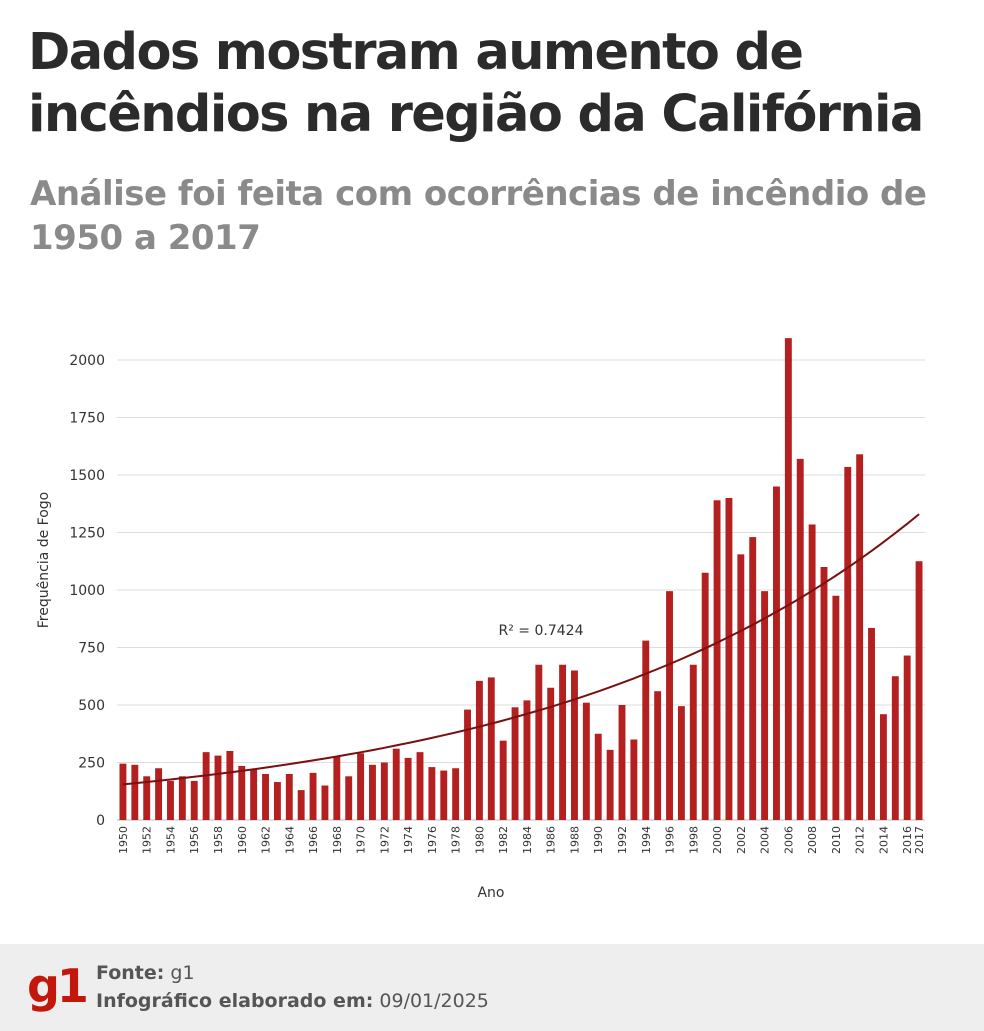 Image resolution: width=984 pixels, height=1031 pixels. I want to click on x-tick-label: 1980, so click(479, 840).